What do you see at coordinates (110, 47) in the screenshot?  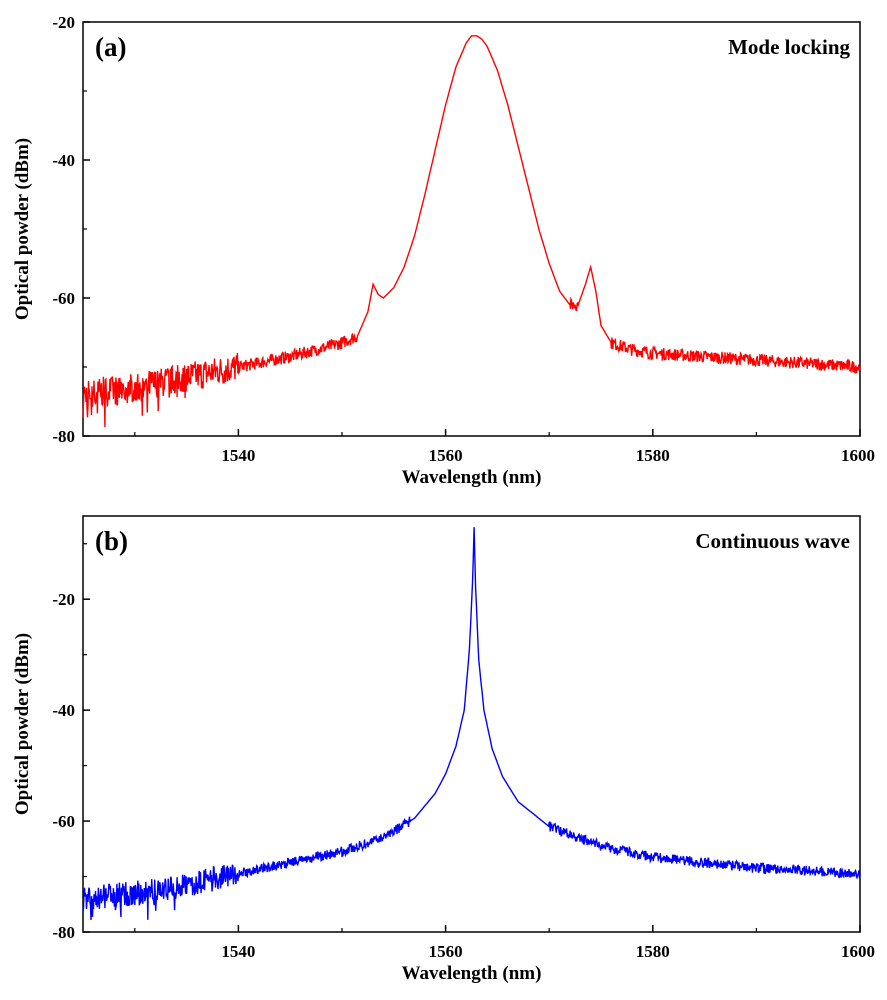 I see `panel-label-a: (a)` at bounding box center [110, 47].